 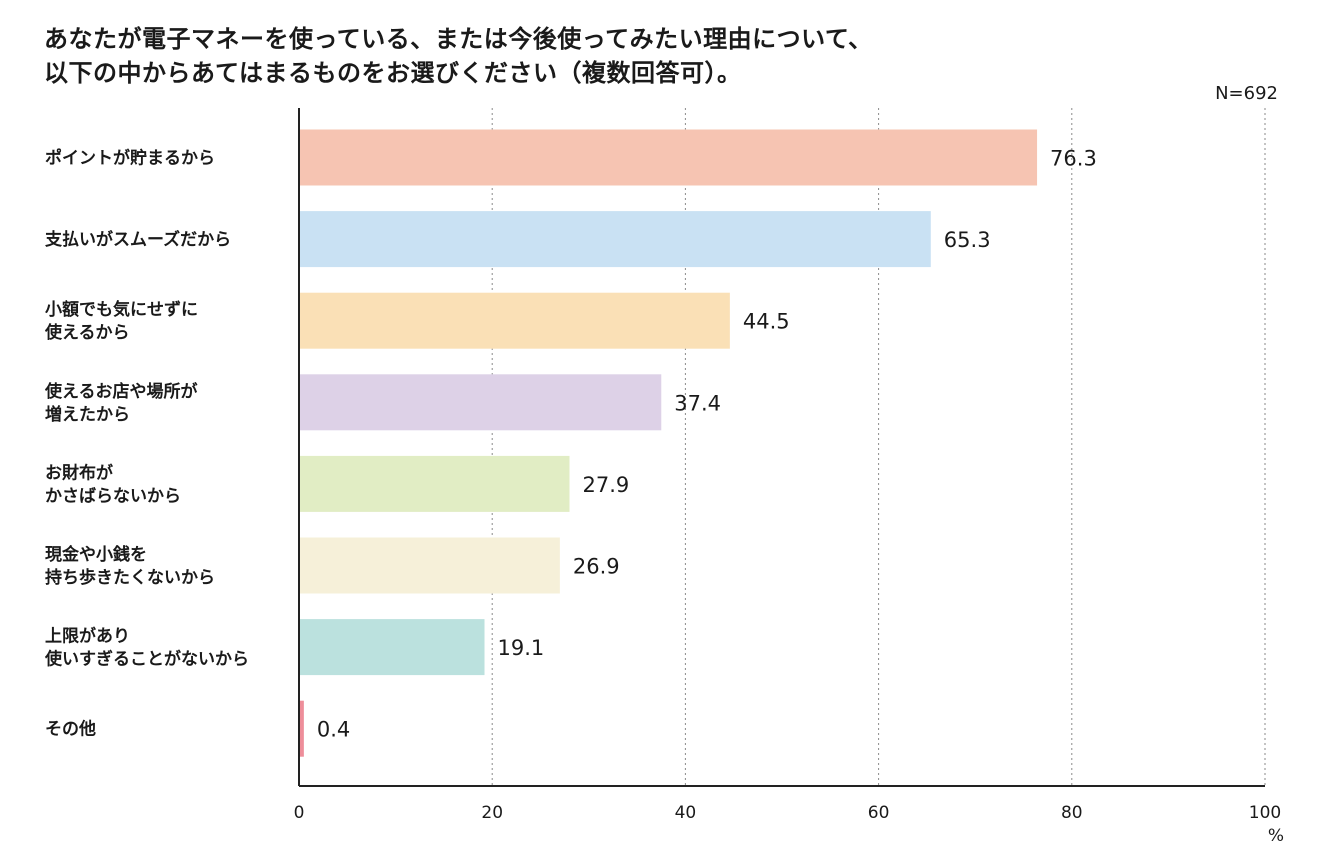 I want to click on chart-title-line-1: あなたが電子マネーを使っている、または今後使ってみたい理由について、, so click(x=458, y=39).